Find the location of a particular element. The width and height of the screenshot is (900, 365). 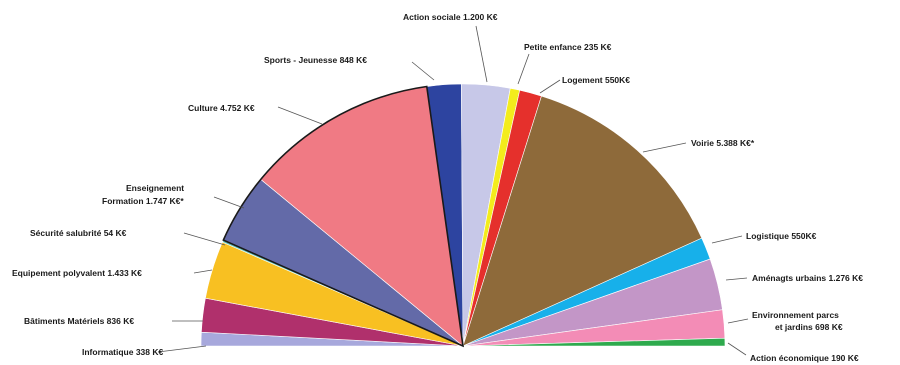

label-enseignement-line2: Formation 1.747 K€* is located at coordinates (143, 201).